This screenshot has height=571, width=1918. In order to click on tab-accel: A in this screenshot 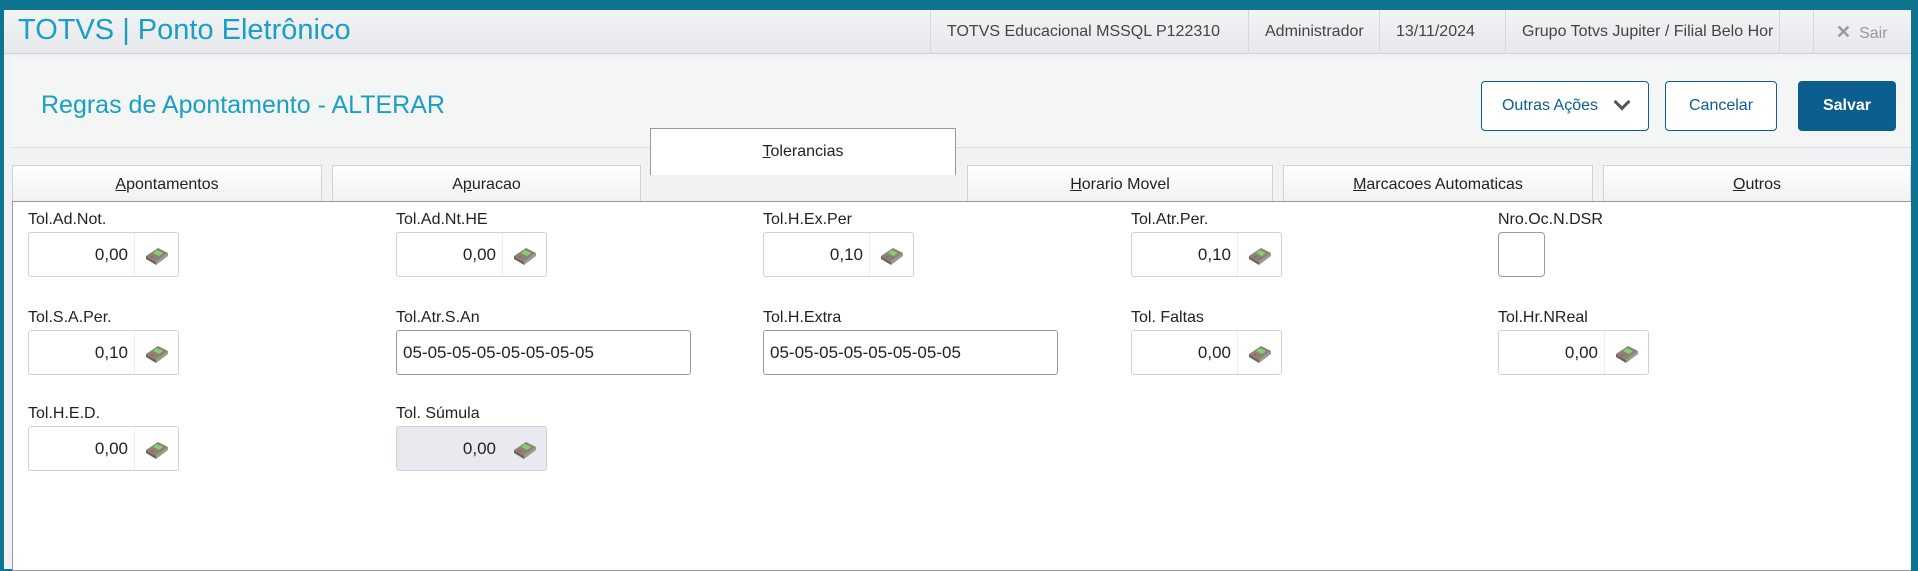, I will do `click(121, 184)`.